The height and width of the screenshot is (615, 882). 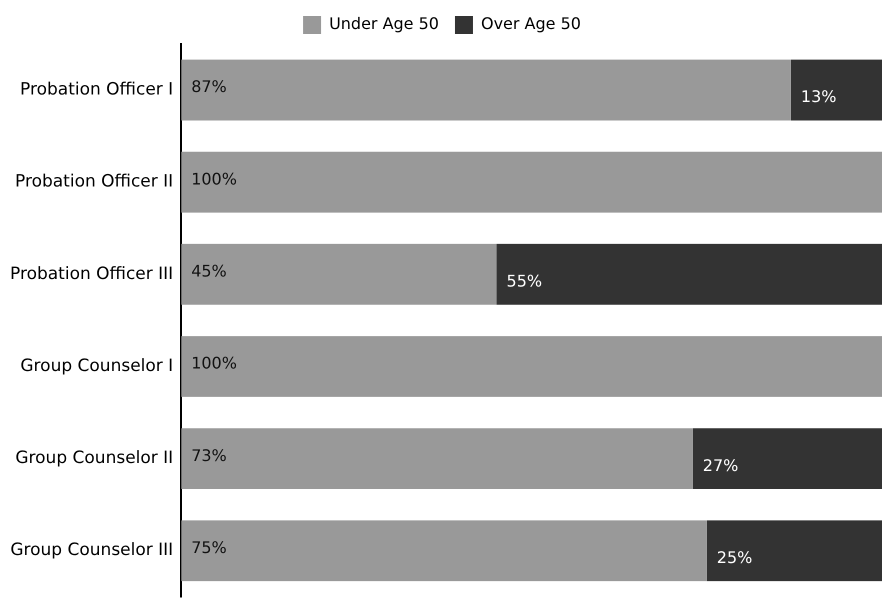 What do you see at coordinates (818, 96) in the screenshot?
I see `data-label: 13%` at bounding box center [818, 96].